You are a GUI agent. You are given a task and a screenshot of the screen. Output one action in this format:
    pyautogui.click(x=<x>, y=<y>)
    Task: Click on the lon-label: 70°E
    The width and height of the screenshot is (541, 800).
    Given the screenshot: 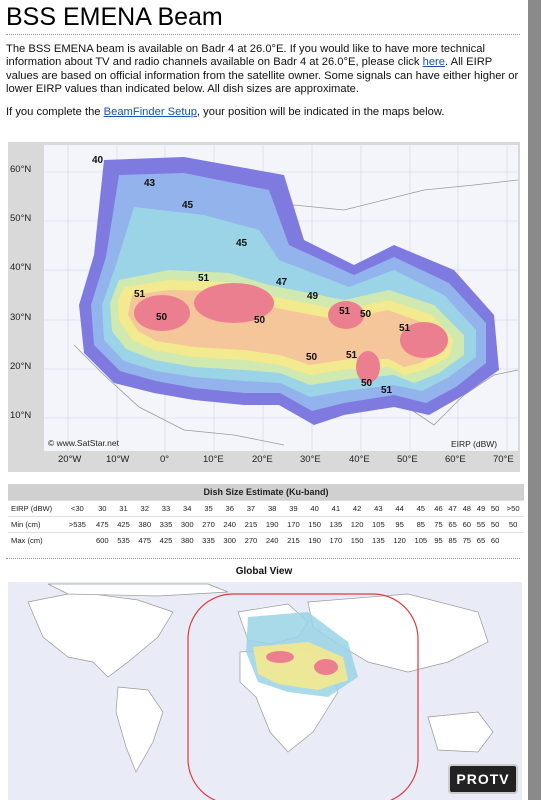 What is the action you would take?
    pyautogui.click(x=503, y=459)
    